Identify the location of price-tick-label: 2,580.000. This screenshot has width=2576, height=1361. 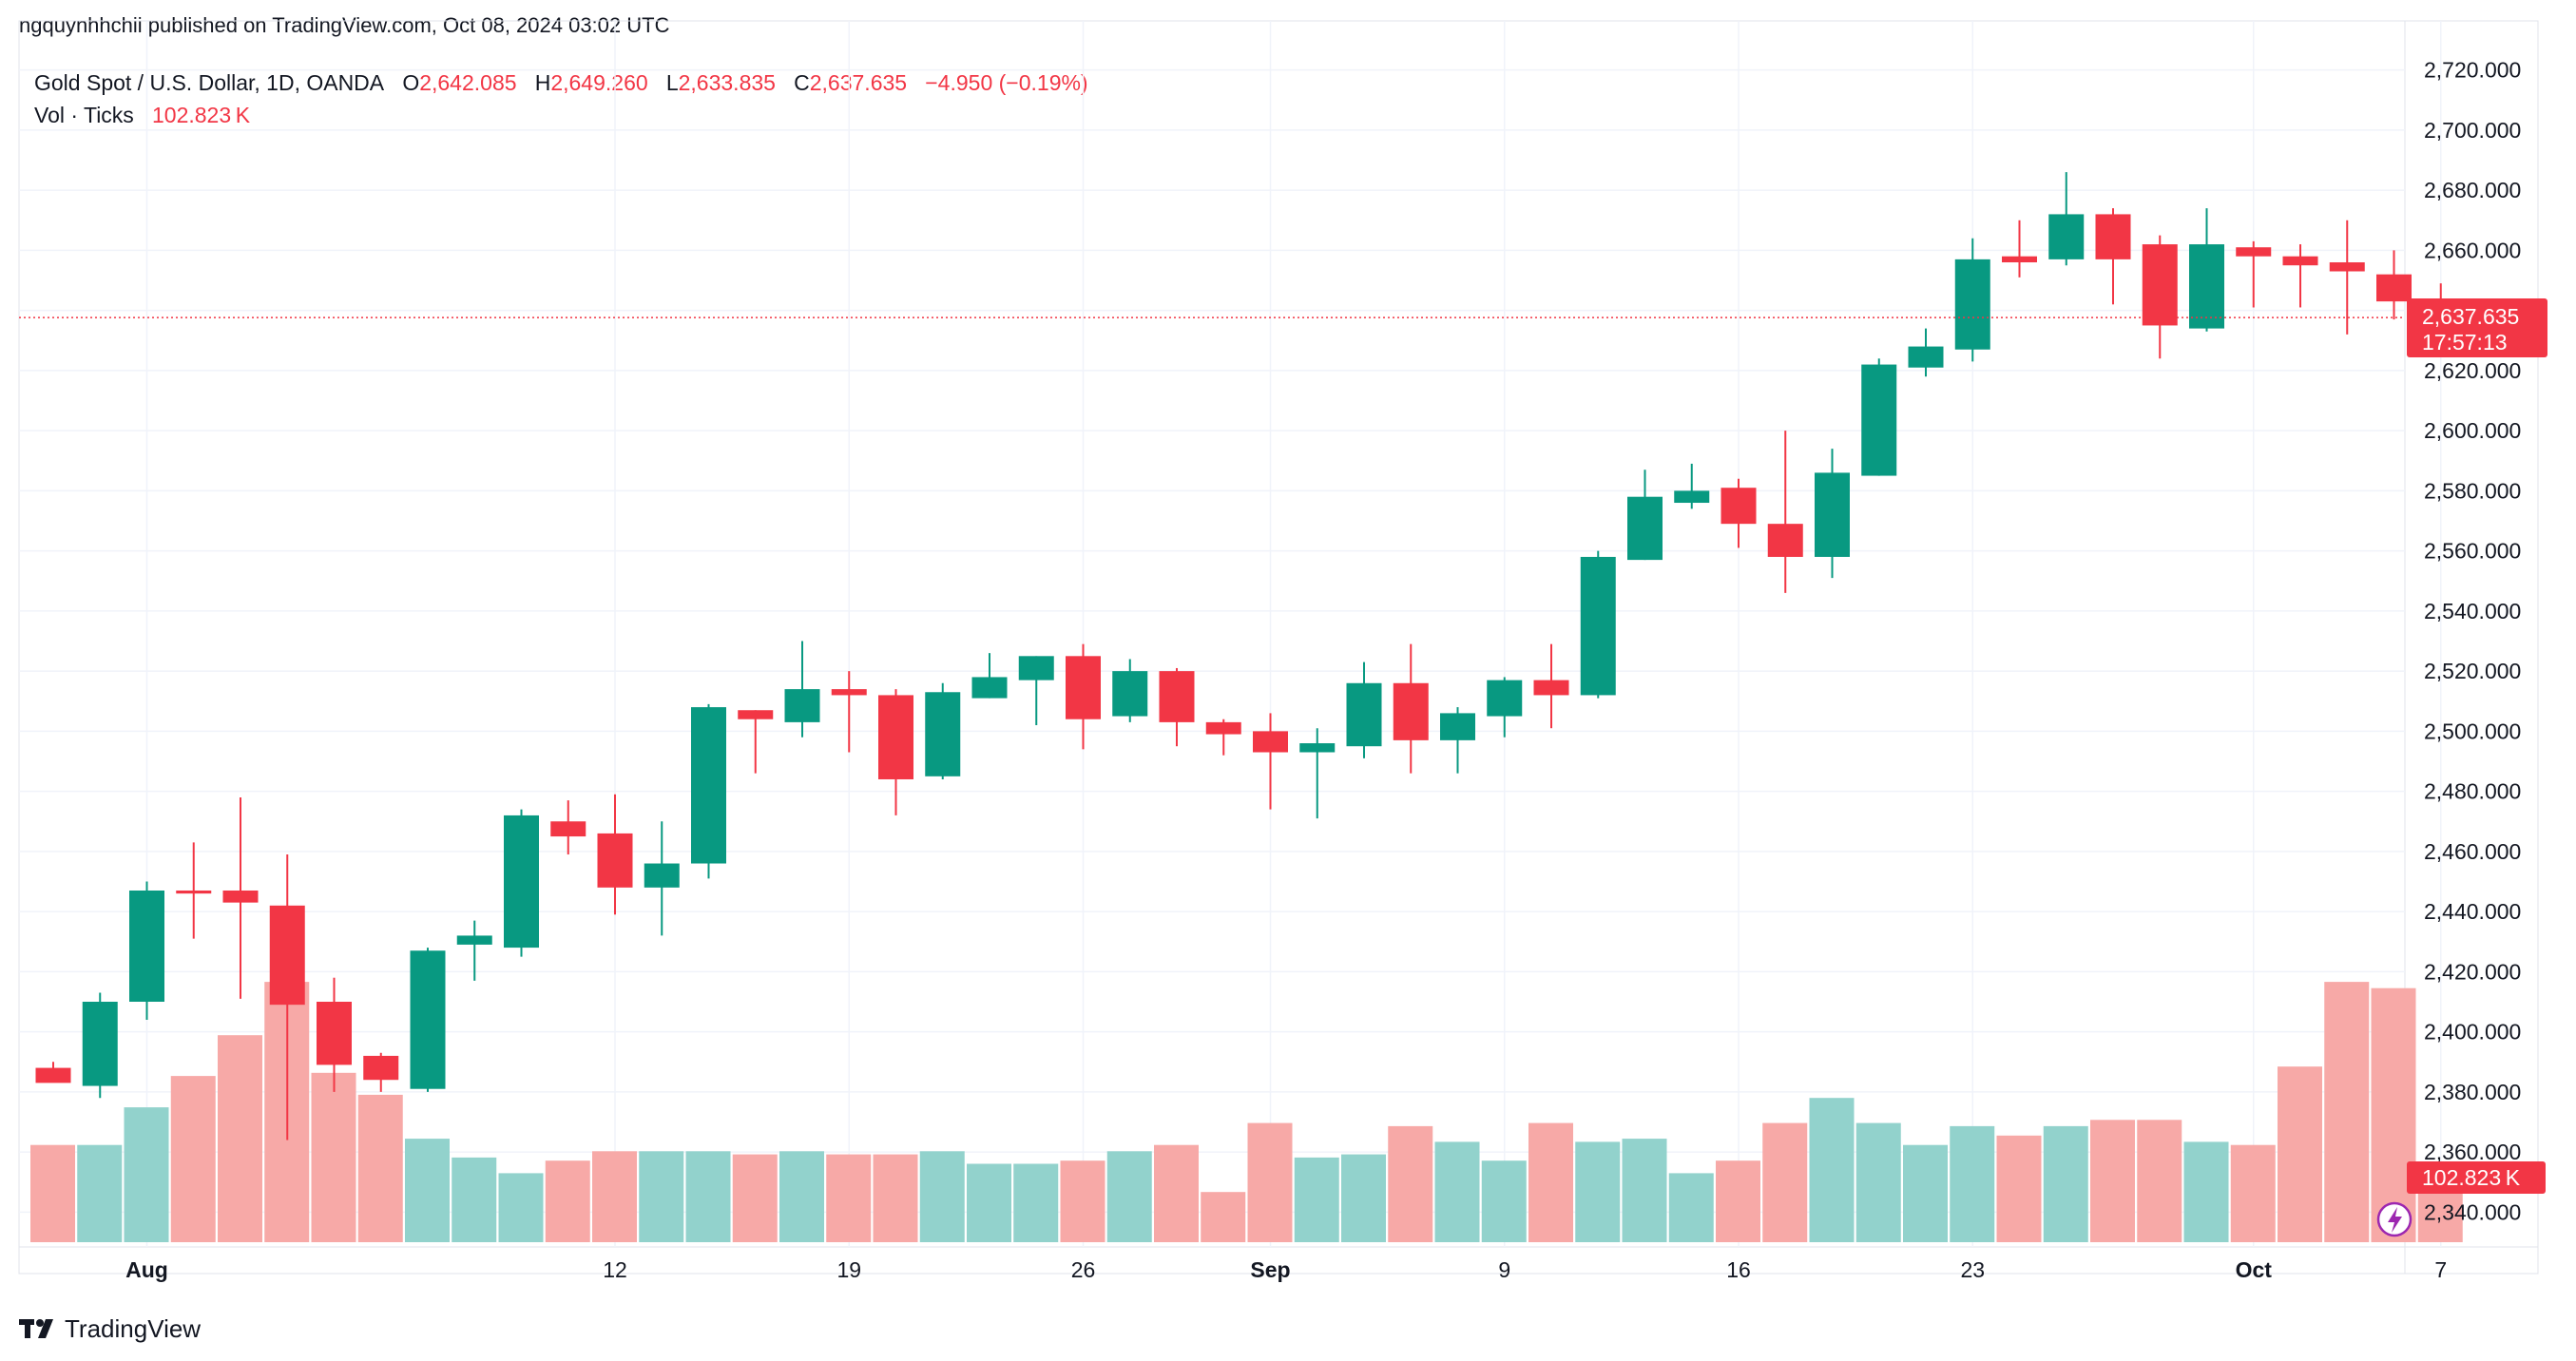
(2472, 490).